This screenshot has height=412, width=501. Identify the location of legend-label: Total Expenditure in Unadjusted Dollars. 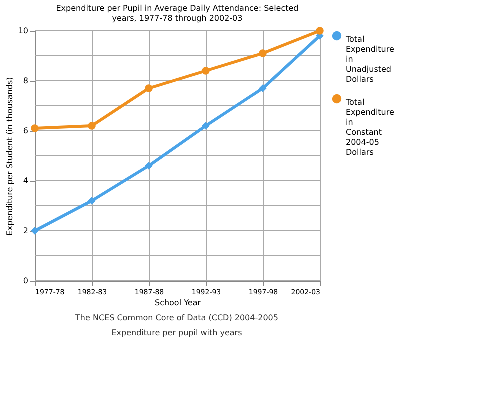
(369, 59).